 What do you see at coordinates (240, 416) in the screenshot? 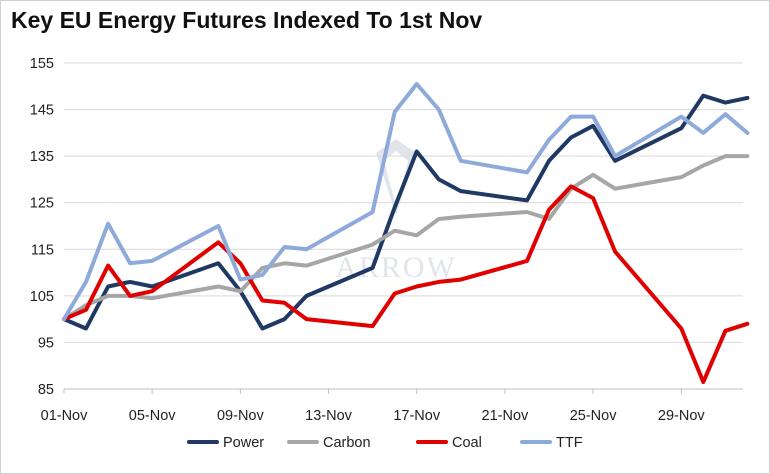
I see `x-tick-label: 09-Nov` at bounding box center [240, 416].